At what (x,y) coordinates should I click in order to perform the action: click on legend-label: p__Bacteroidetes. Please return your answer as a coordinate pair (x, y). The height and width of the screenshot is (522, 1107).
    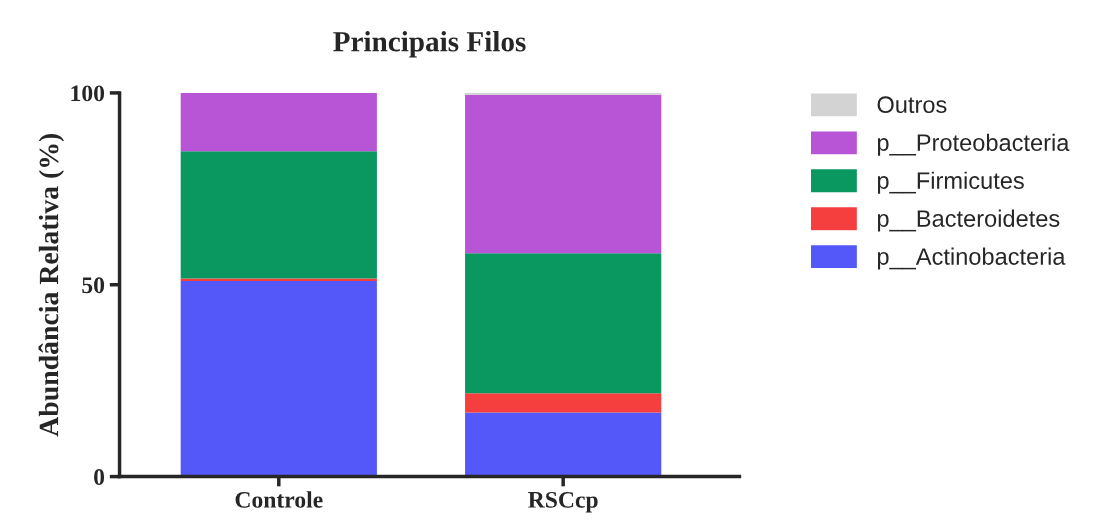
    Looking at the image, I should click on (968, 220).